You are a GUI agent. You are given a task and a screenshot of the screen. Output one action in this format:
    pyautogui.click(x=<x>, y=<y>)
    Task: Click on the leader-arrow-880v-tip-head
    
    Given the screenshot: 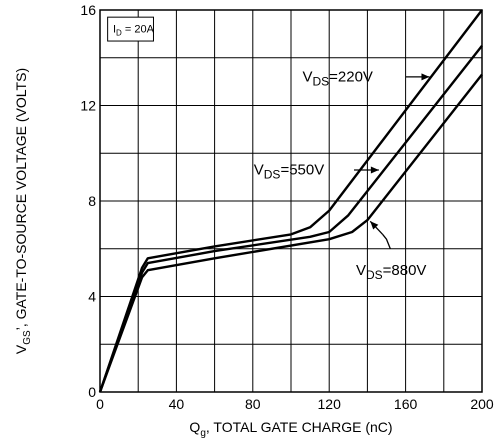 What is the action you would take?
    pyautogui.click(x=374, y=225)
    